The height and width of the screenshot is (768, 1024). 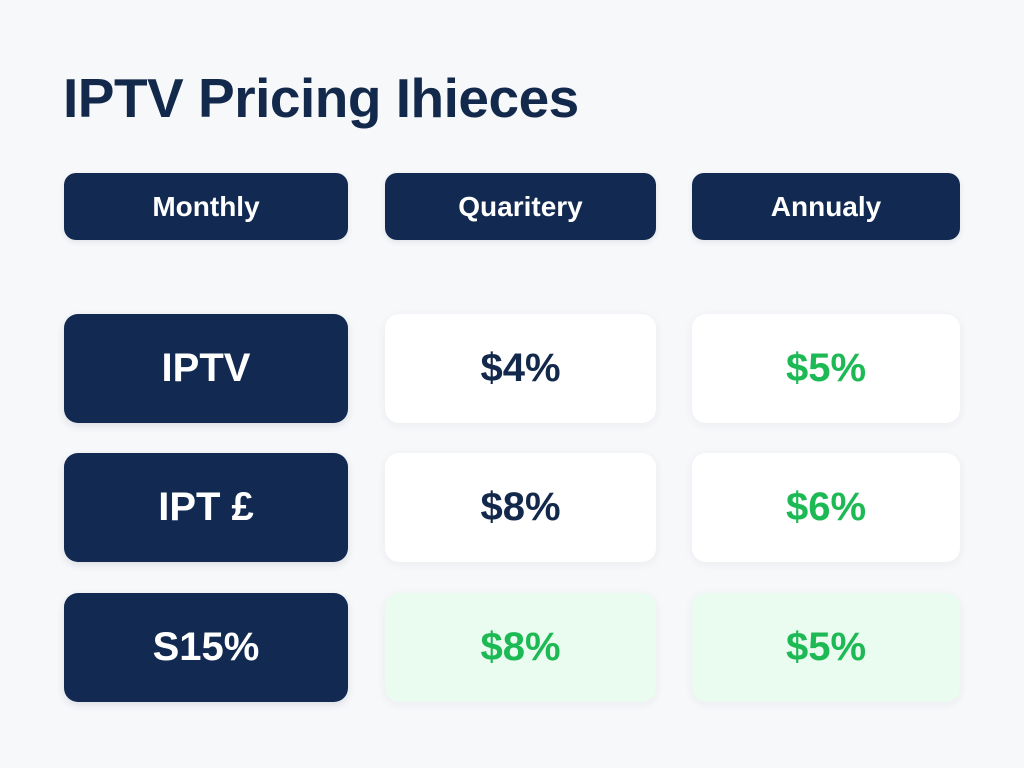 What do you see at coordinates (826, 507) in the screenshot?
I see `price-cell-annual: $6%` at bounding box center [826, 507].